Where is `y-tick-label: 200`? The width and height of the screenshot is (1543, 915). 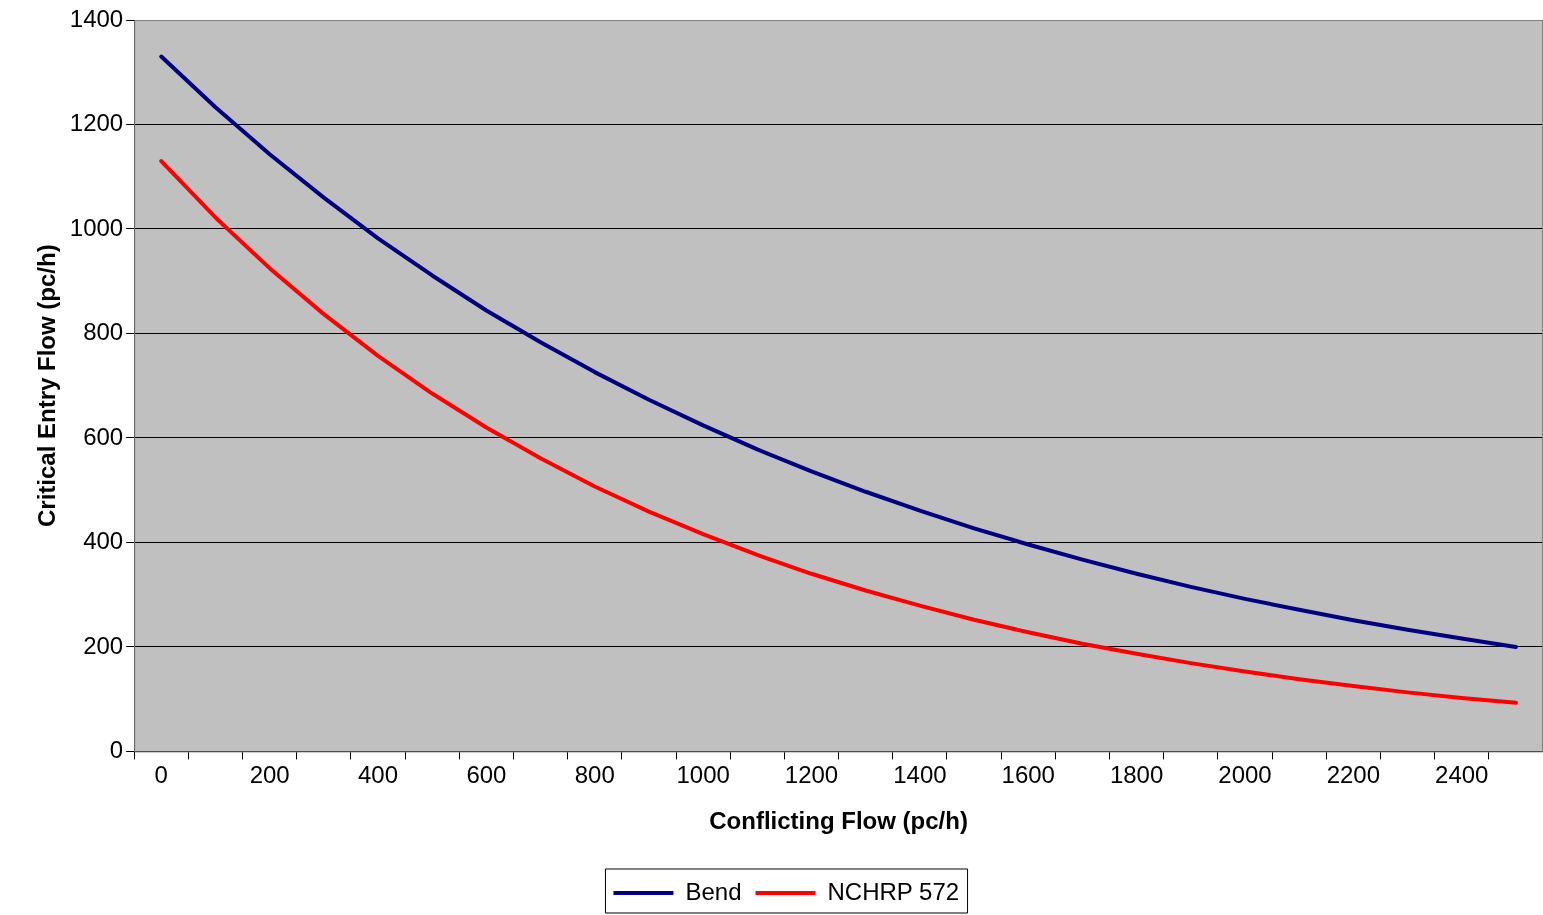
y-tick-label: 200 is located at coordinates (103, 645).